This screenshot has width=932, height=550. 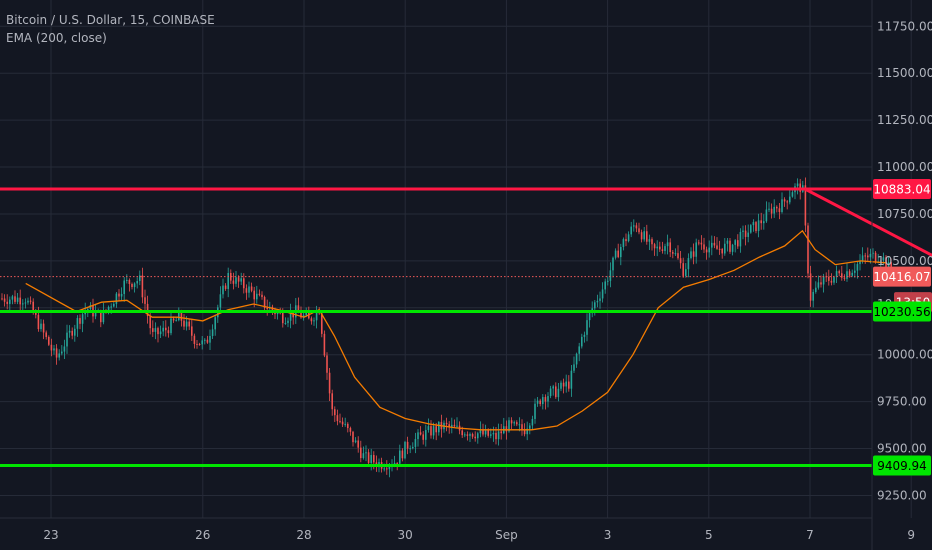 I want to click on indicator-title: EMA (200, close), so click(x=56, y=38).